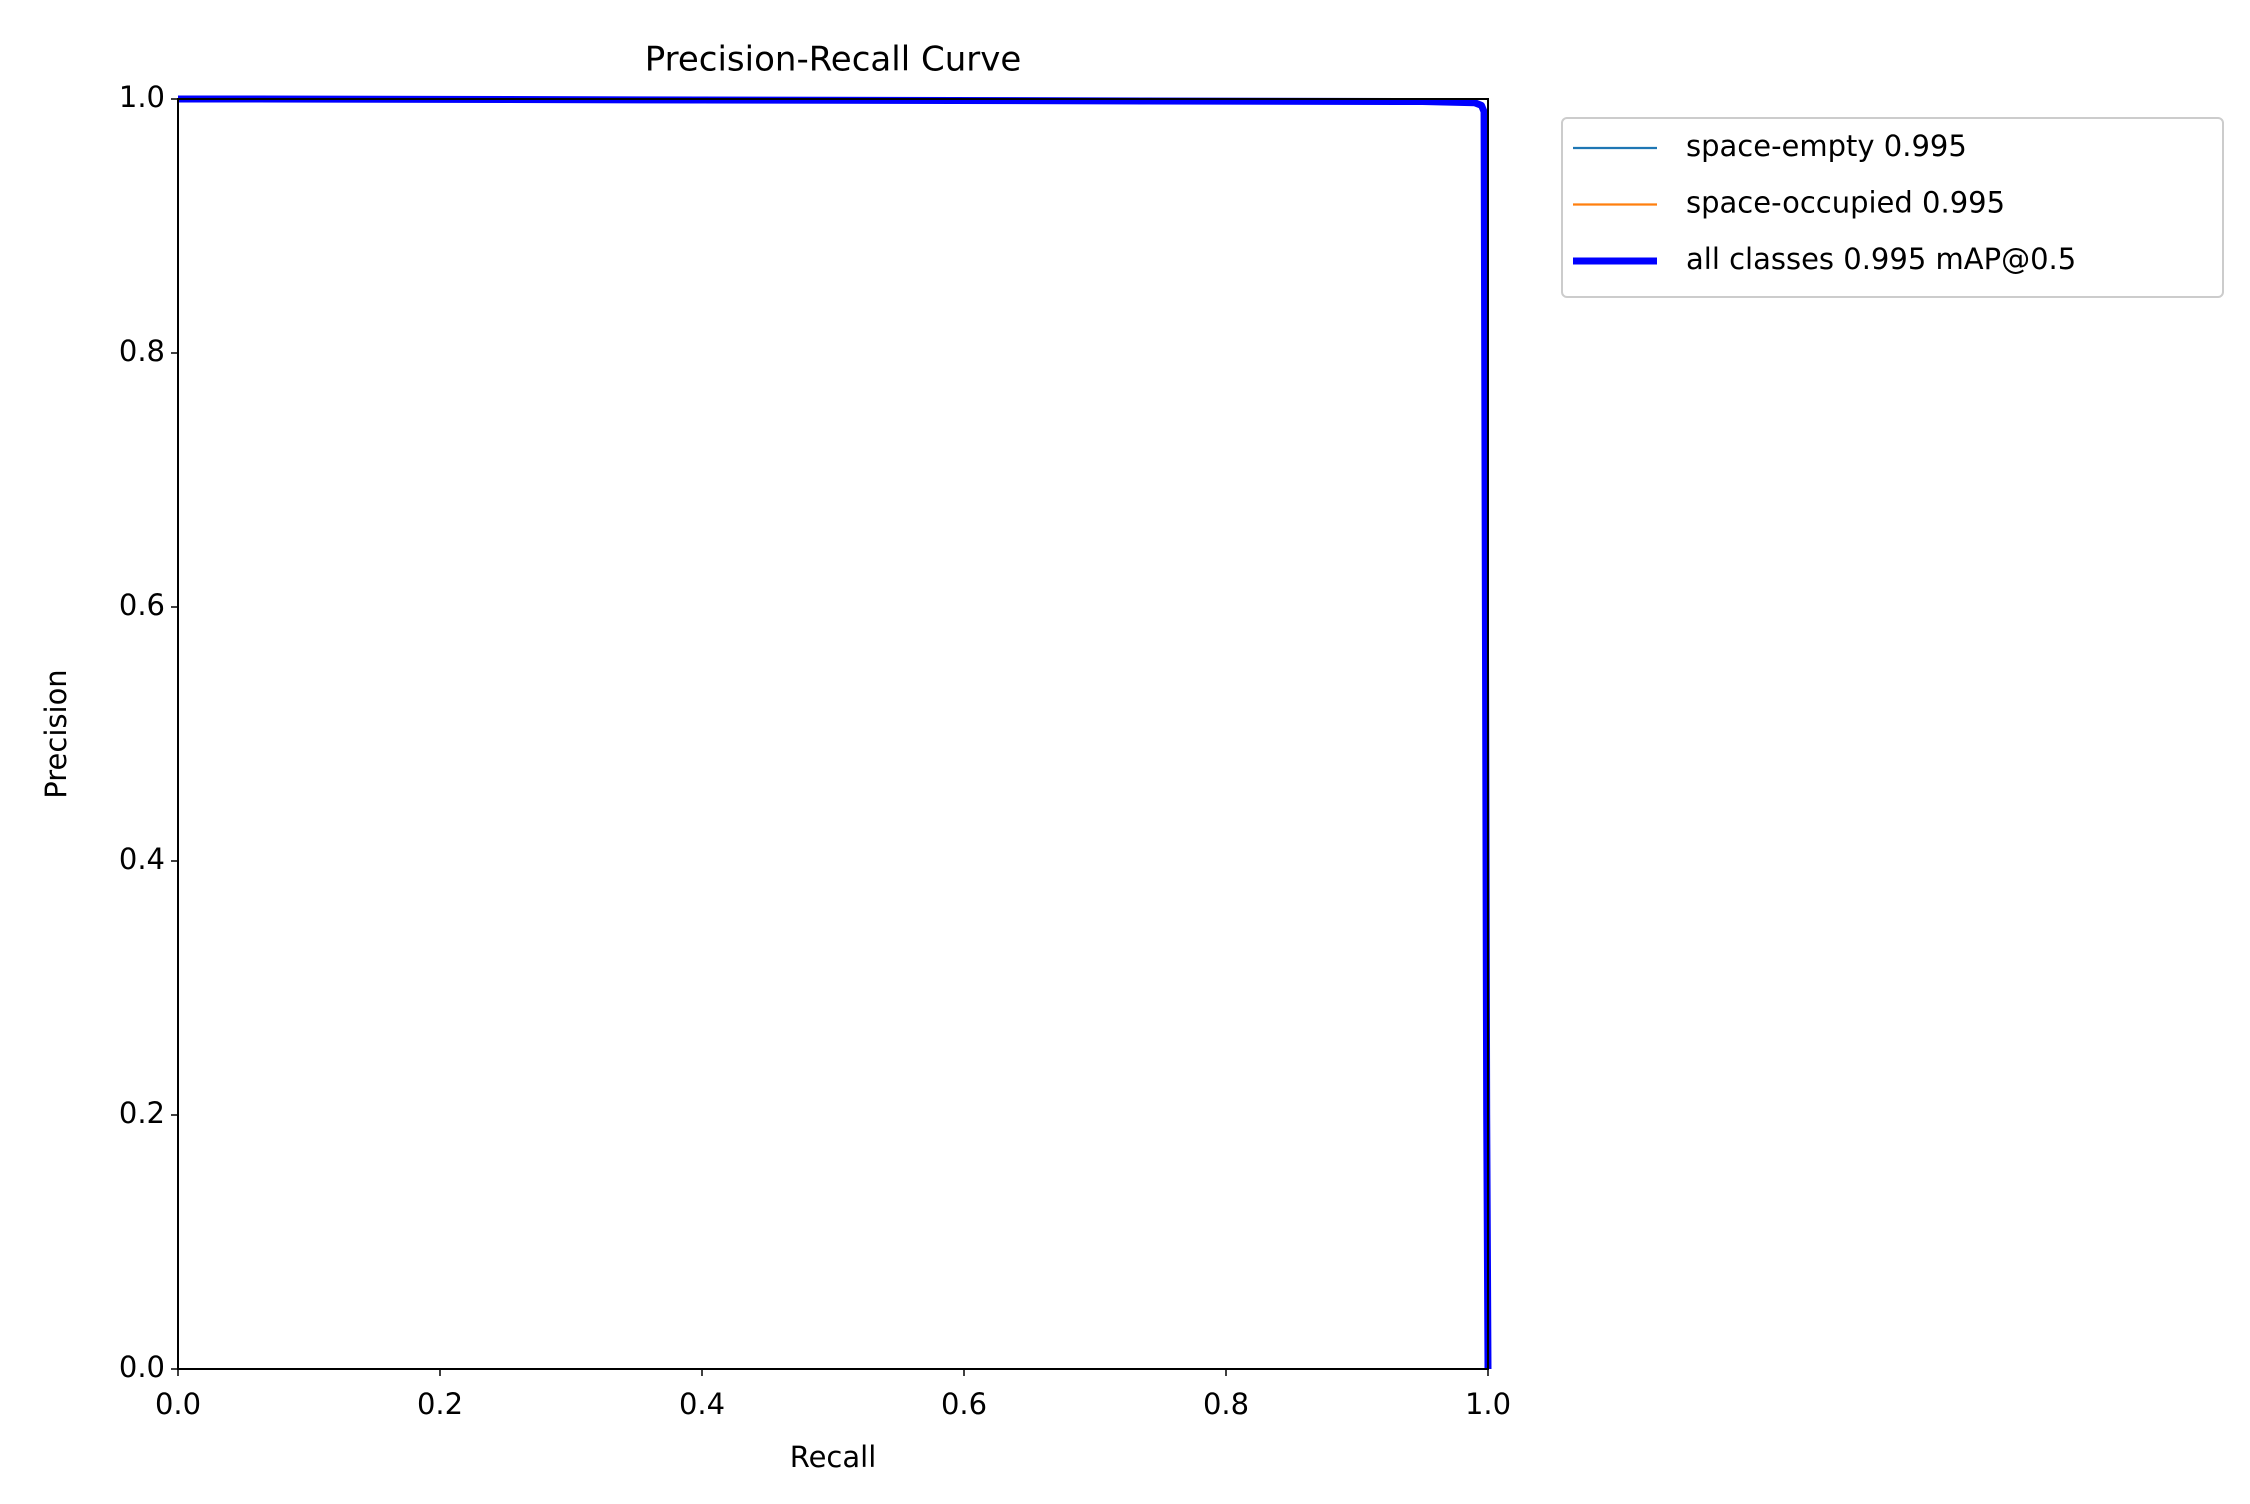 This screenshot has height=1504, width=2250. I want to click on x-axis-label: Recall, so click(833, 1457).